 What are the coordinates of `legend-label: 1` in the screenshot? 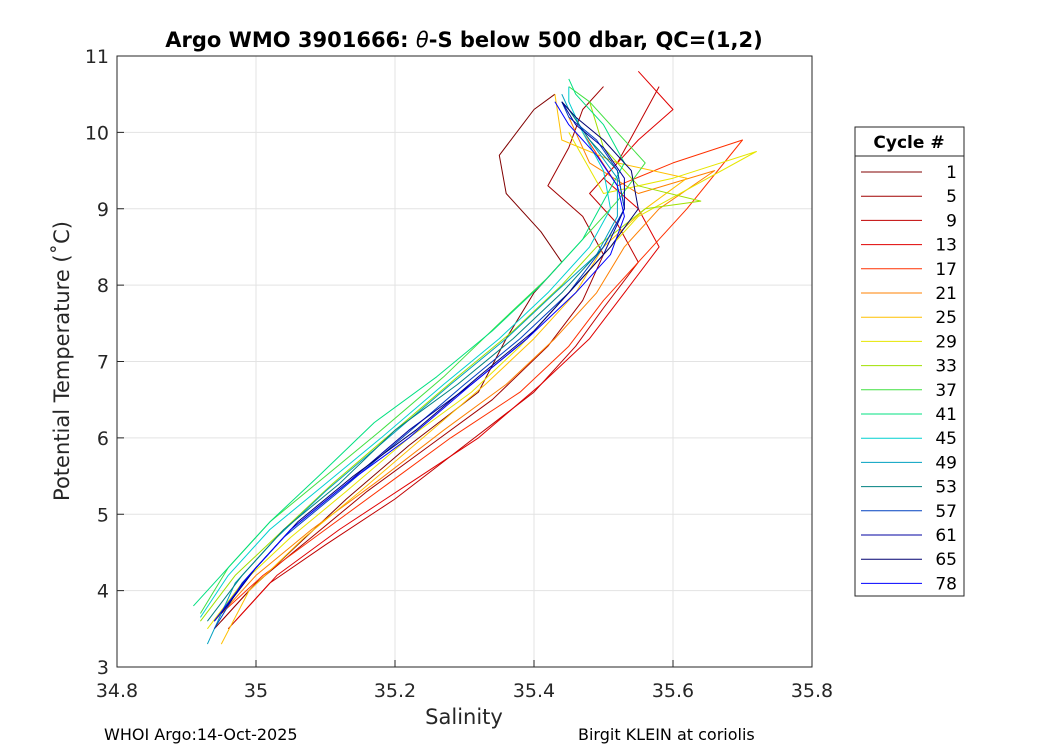 It's located at (951, 173).